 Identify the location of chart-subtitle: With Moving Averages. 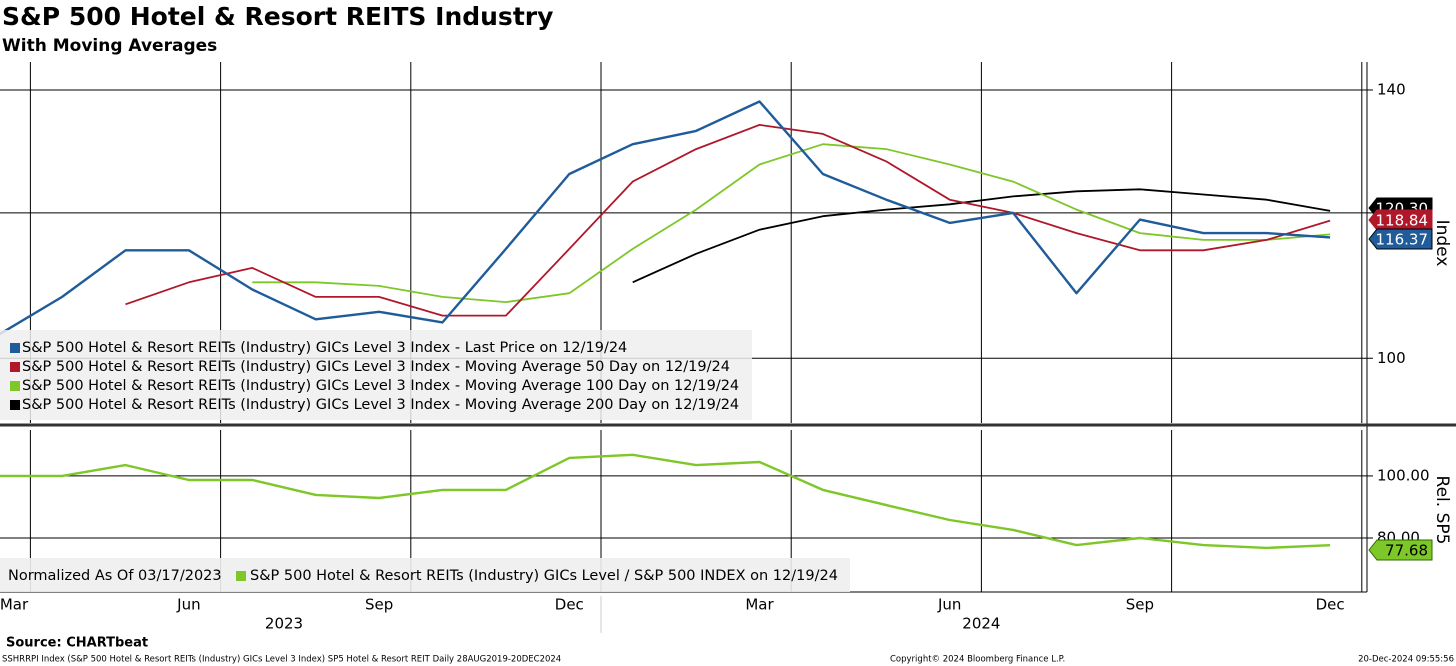
(109, 46).